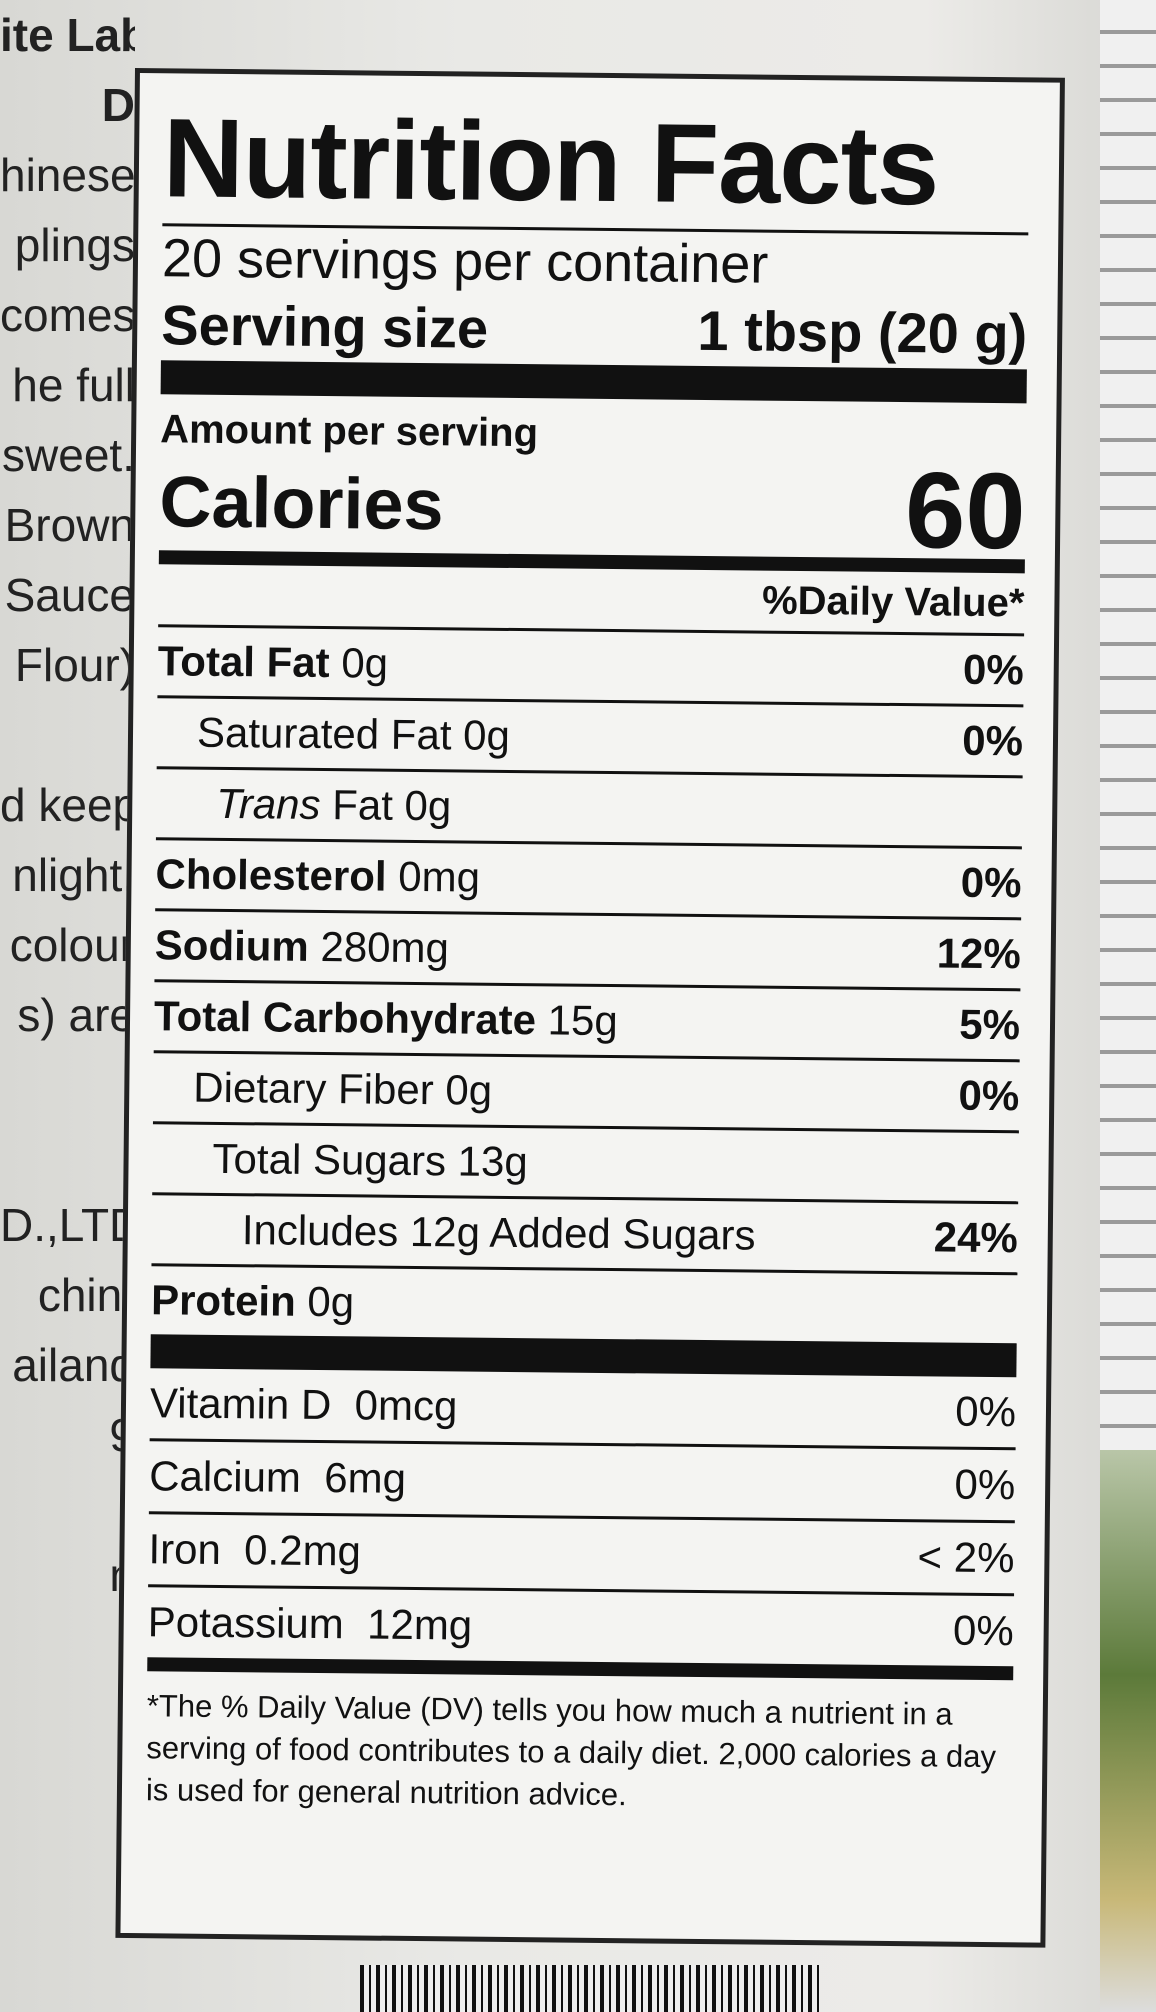 The height and width of the screenshot is (2012, 1156). What do you see at coordinates (979, 953) in the screenshot?
I see `nutrient-daily-value: 12%` at bounding box center [979, 953].